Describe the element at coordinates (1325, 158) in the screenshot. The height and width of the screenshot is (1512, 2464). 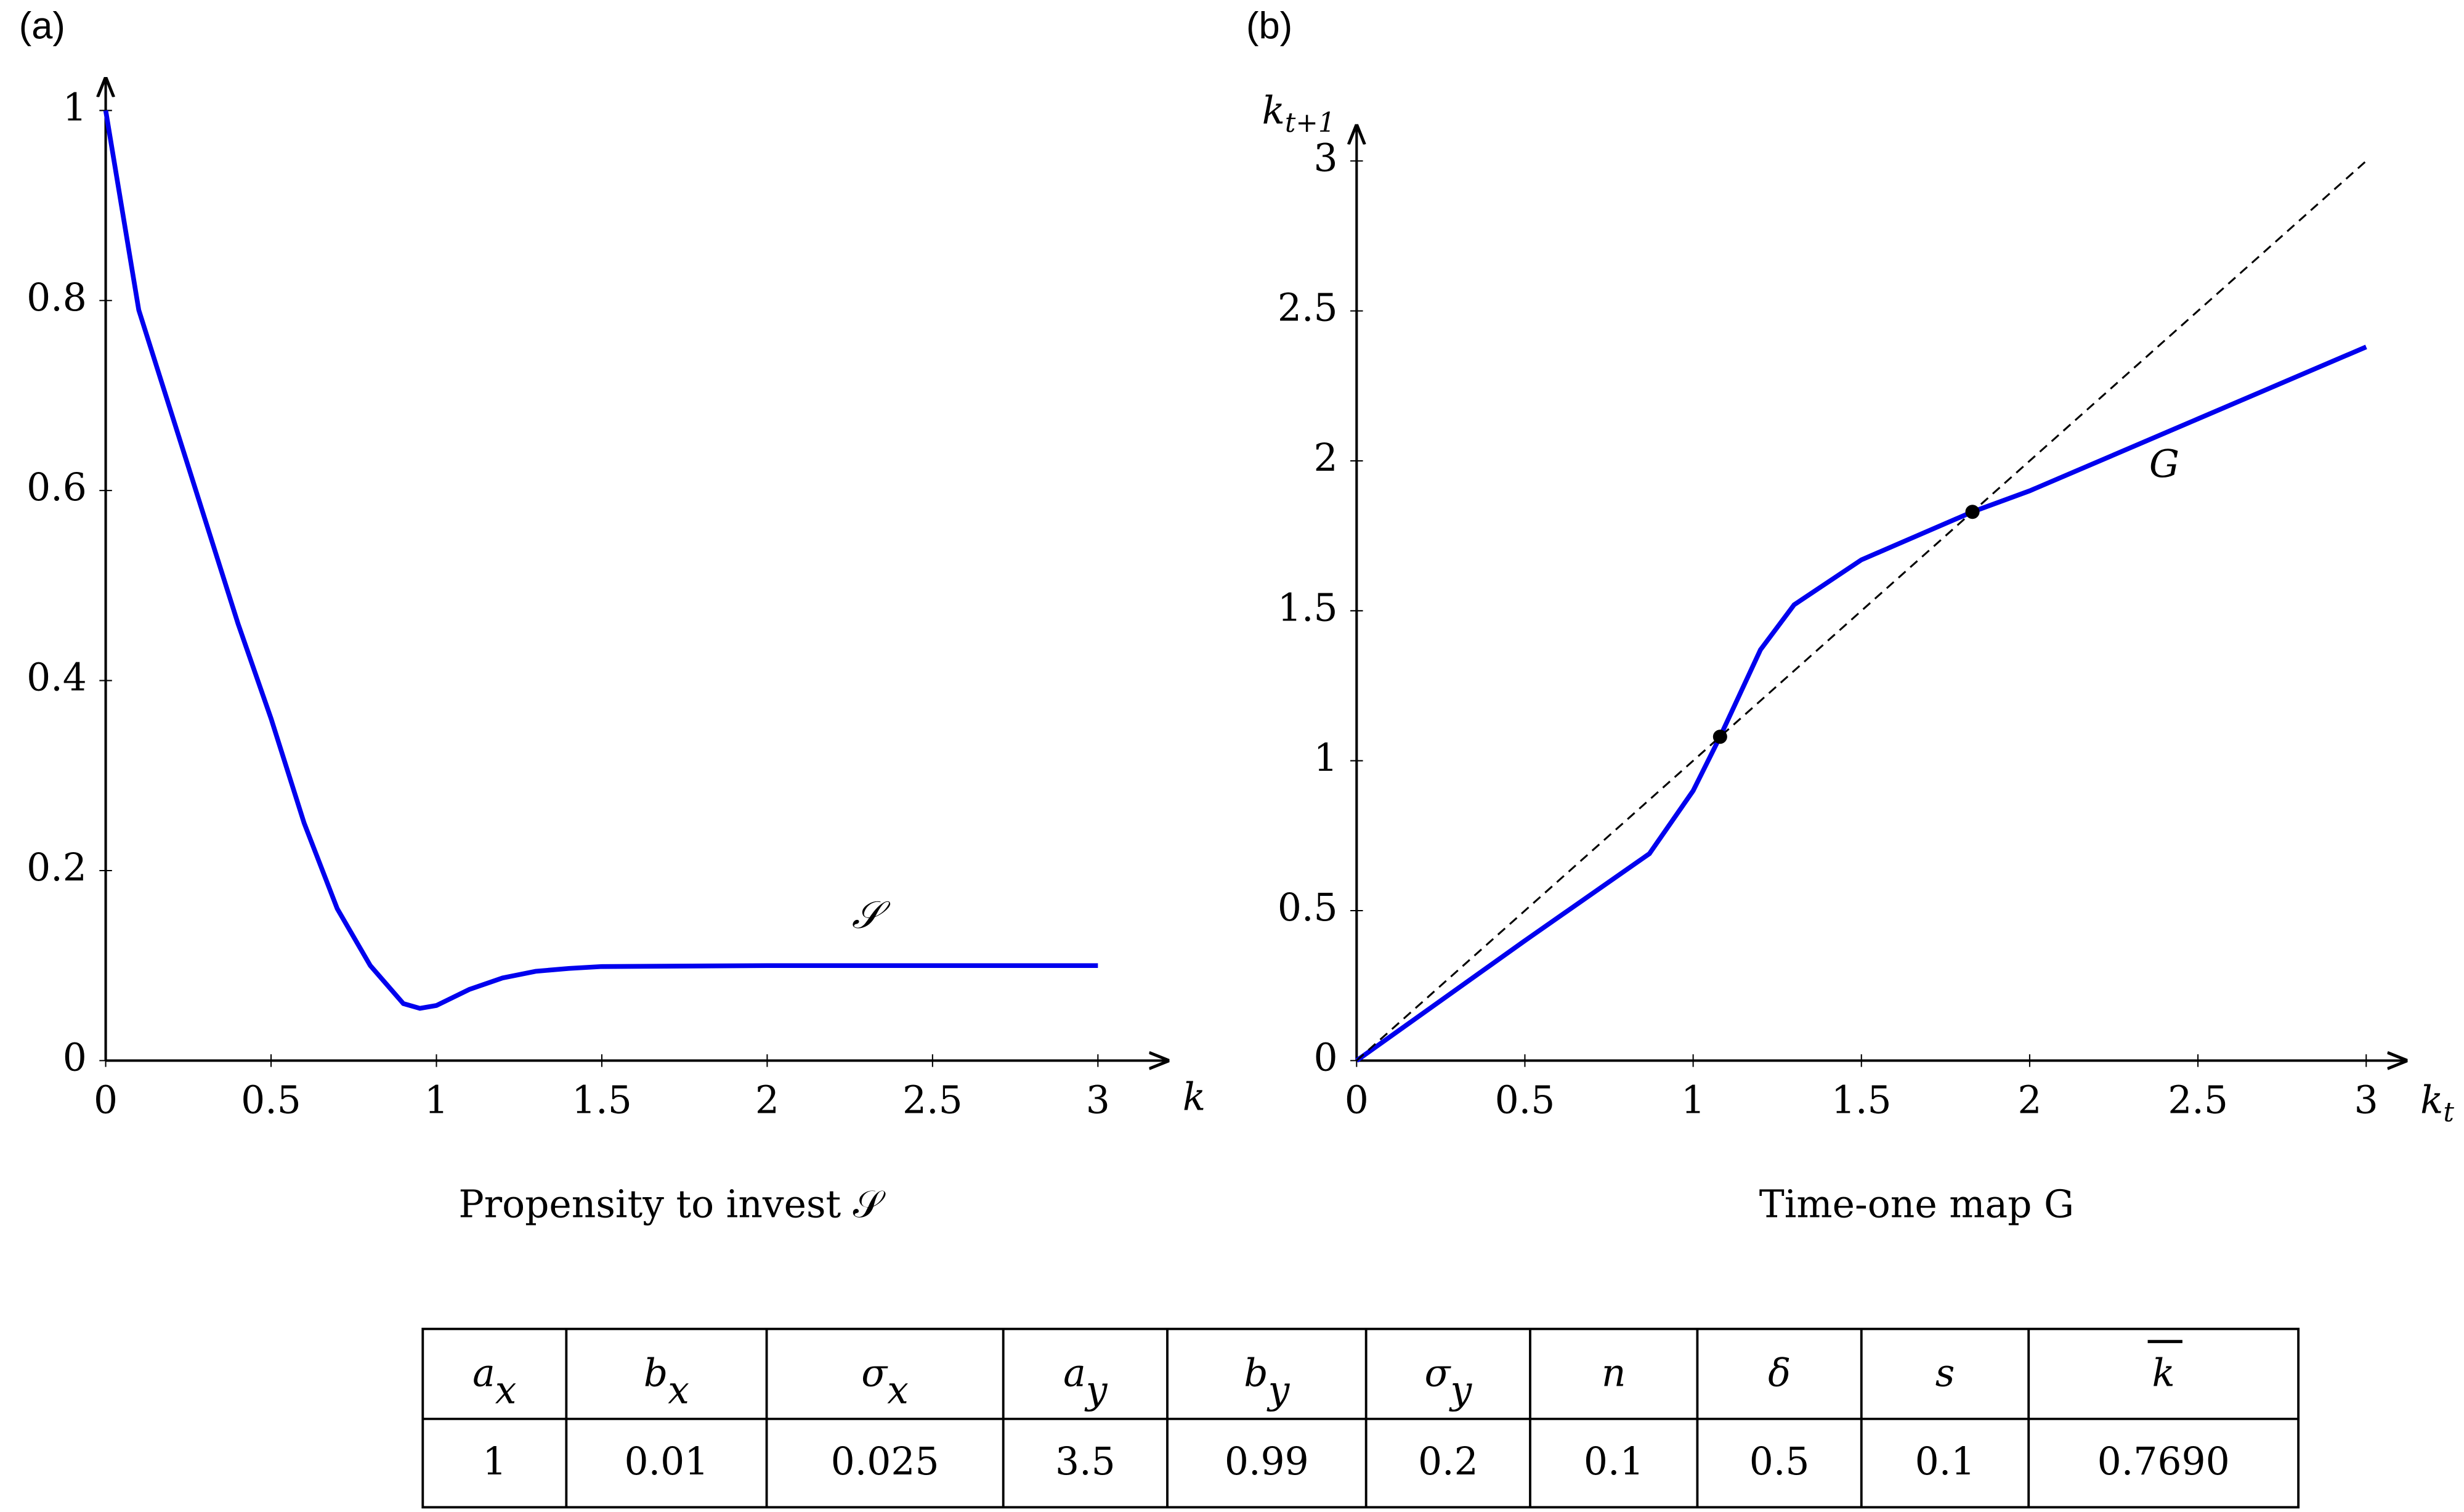
I see `y-tick-label: 3` at that location.